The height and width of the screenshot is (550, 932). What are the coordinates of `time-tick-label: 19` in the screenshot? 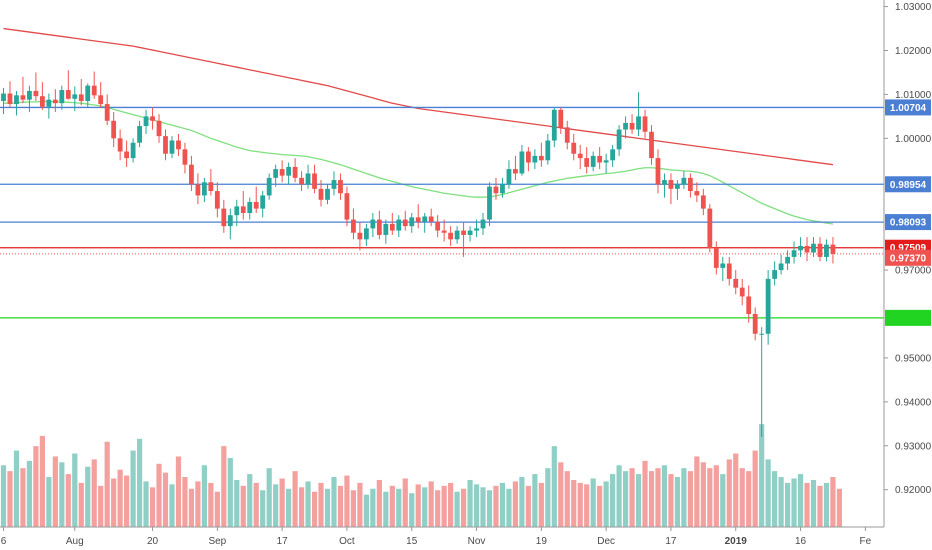 It's located at (542, 541).